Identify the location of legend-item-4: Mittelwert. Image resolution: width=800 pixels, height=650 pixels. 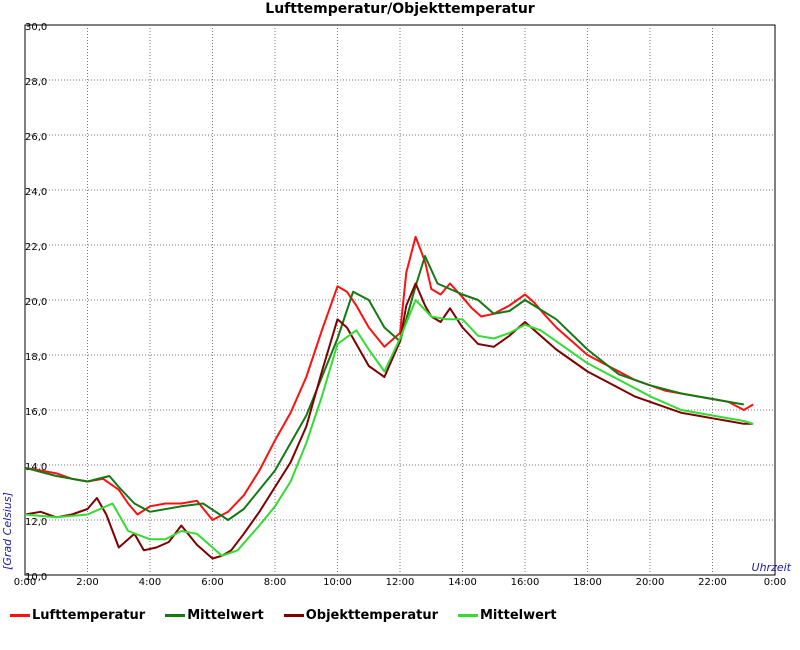
(507, 615).